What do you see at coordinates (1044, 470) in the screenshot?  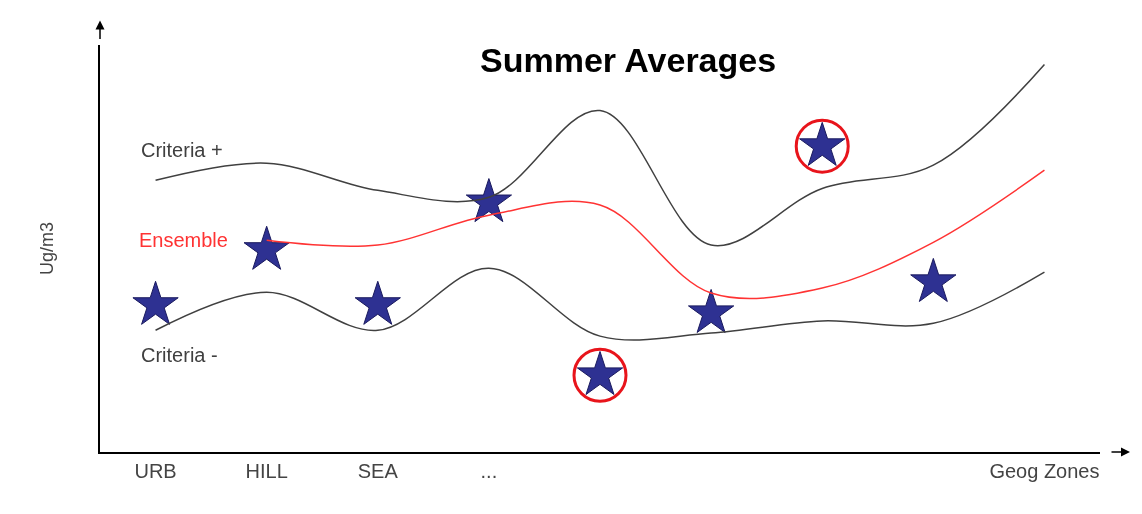 I see `x-tick-label: Geog Zones` at bounding box center [1044, 470].